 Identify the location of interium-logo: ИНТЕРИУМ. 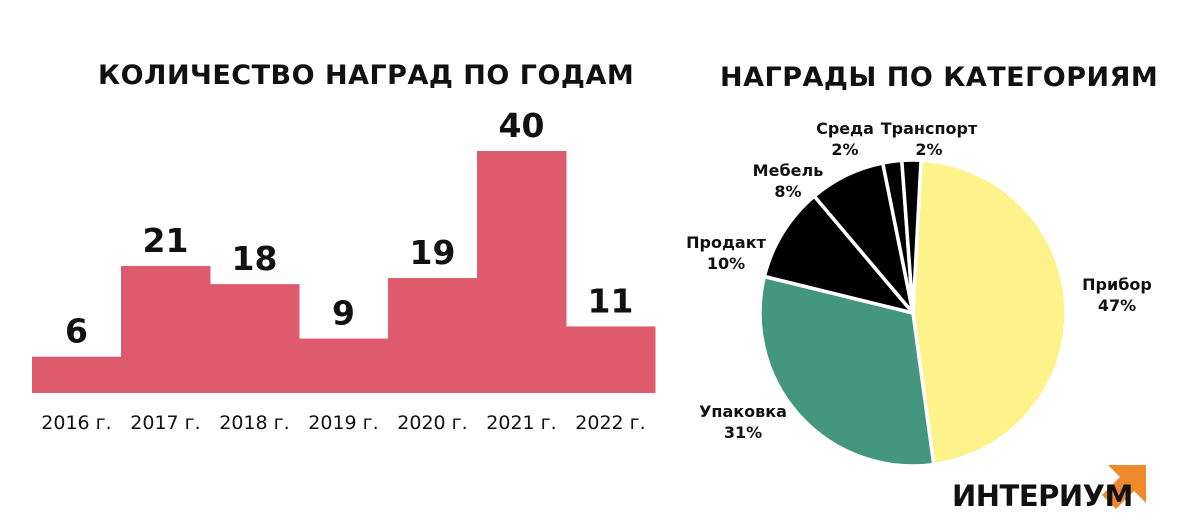
(1048, 489).